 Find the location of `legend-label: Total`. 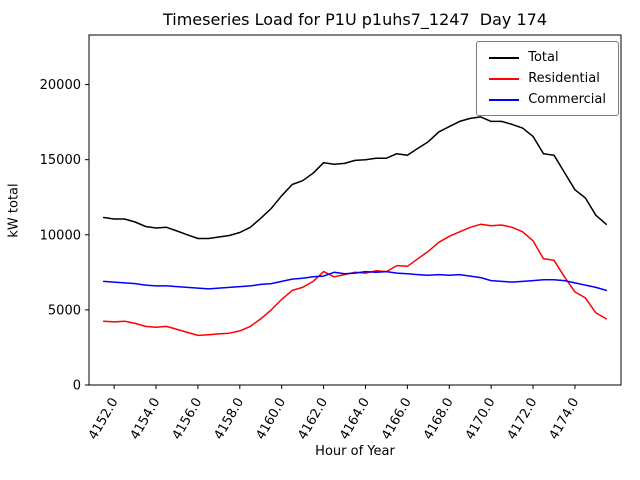

legend-label: Total is located at coordinates (543, 57).